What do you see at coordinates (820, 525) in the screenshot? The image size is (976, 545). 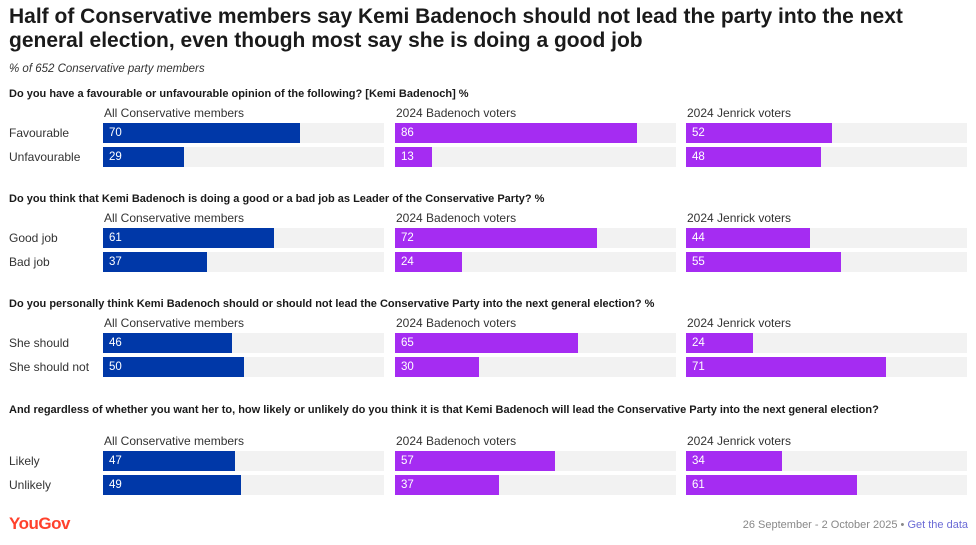 I see `footer-dates: 26 September - 2 October 2025` at bounding box center [820, 525].